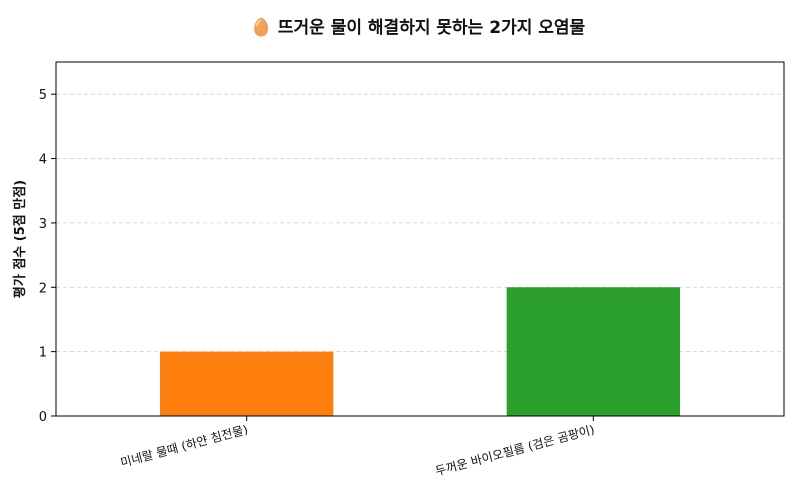 This screenshot has width=800, height=500. I want to click on y-tick-label: 0, so click(43, 417).